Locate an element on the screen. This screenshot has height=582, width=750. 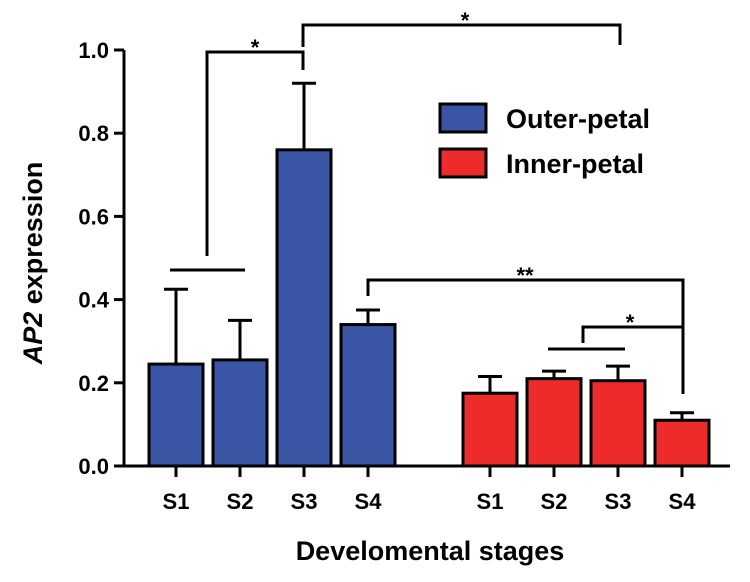
y-tick-label: 1.0 is located at coordinates (93, 50).